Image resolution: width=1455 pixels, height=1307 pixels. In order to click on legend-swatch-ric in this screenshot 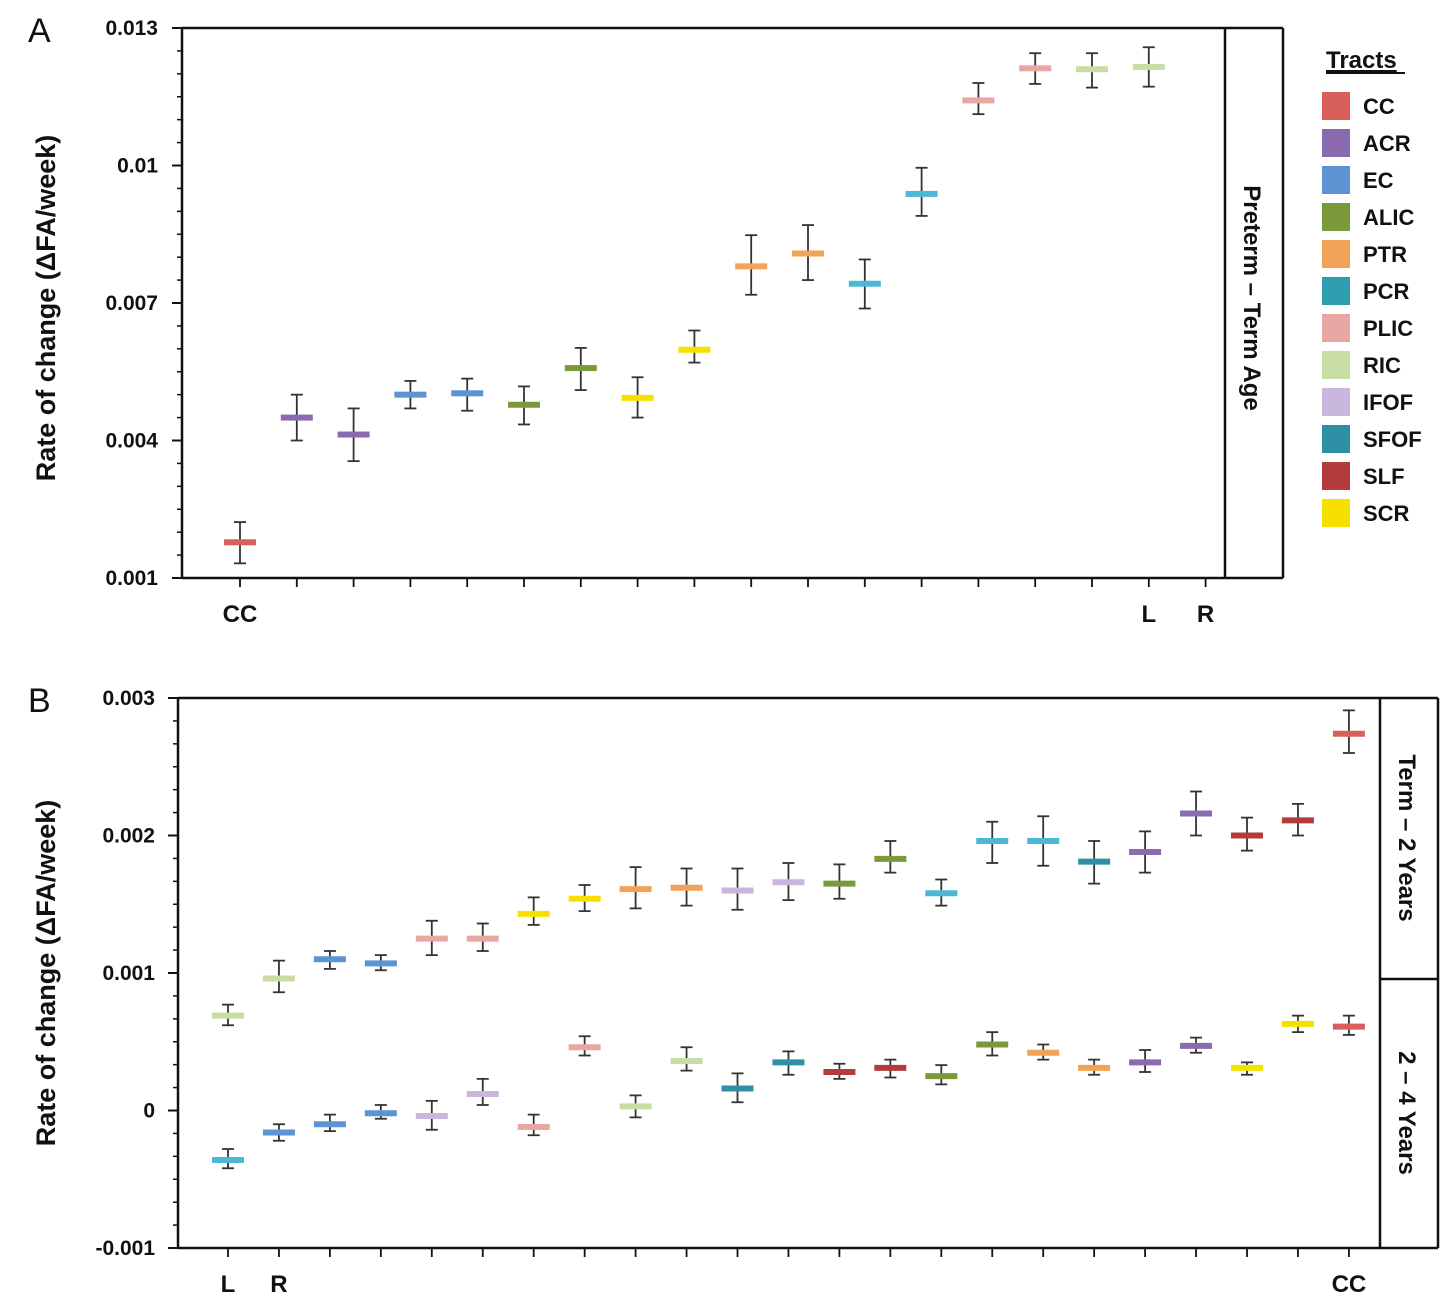, I will do `click(1336, 365)`.